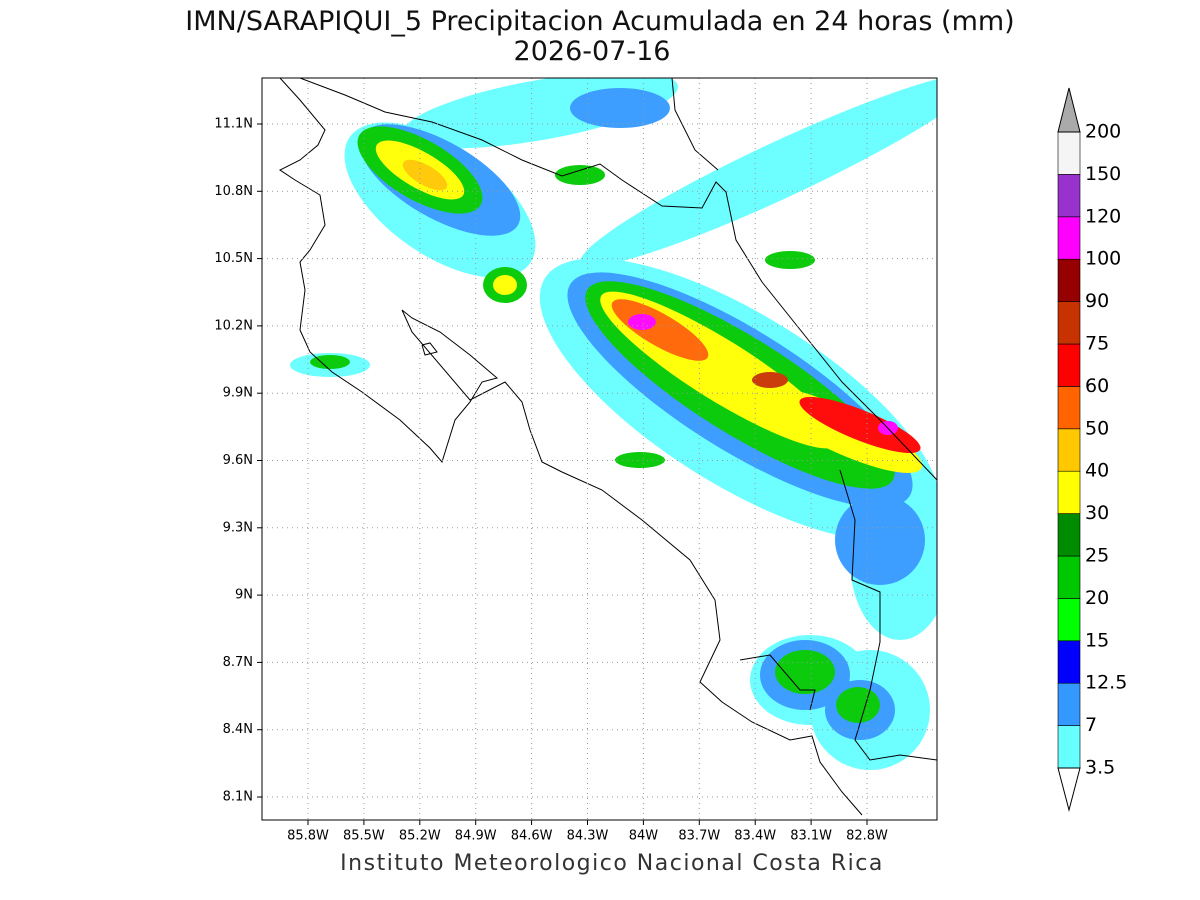 The width and height of the screenshot is (1200, 900). Describe the element at coordinates (476, 836) in the screenshot. I see `lon-label: 84.9W` at that location.